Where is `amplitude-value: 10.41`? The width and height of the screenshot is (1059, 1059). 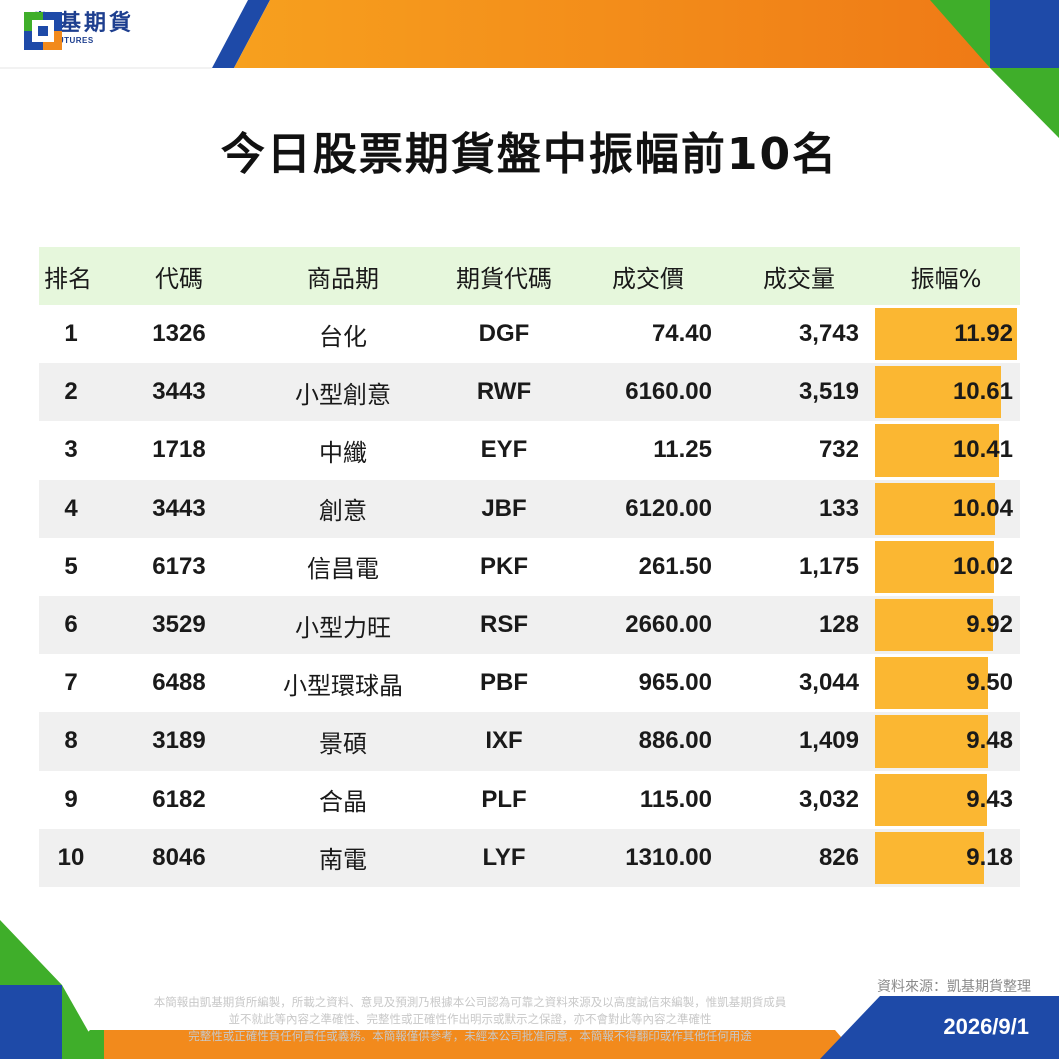
amplitude-value: 10.41 is located at coordinates (982, 450).